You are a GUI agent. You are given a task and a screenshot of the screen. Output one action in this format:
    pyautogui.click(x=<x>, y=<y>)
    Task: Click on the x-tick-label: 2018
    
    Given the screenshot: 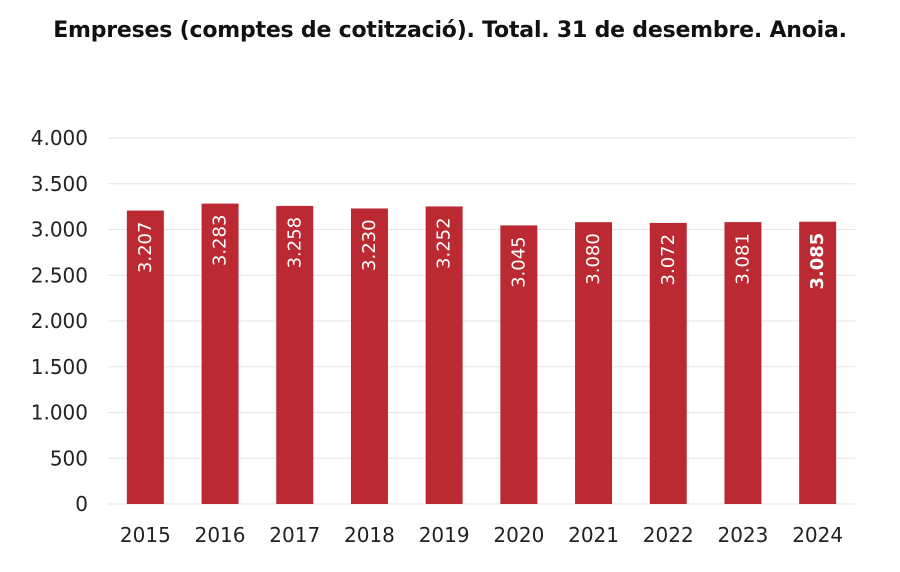 What is the action you would take?
    pyautogui.click(x=369, y=535)
    